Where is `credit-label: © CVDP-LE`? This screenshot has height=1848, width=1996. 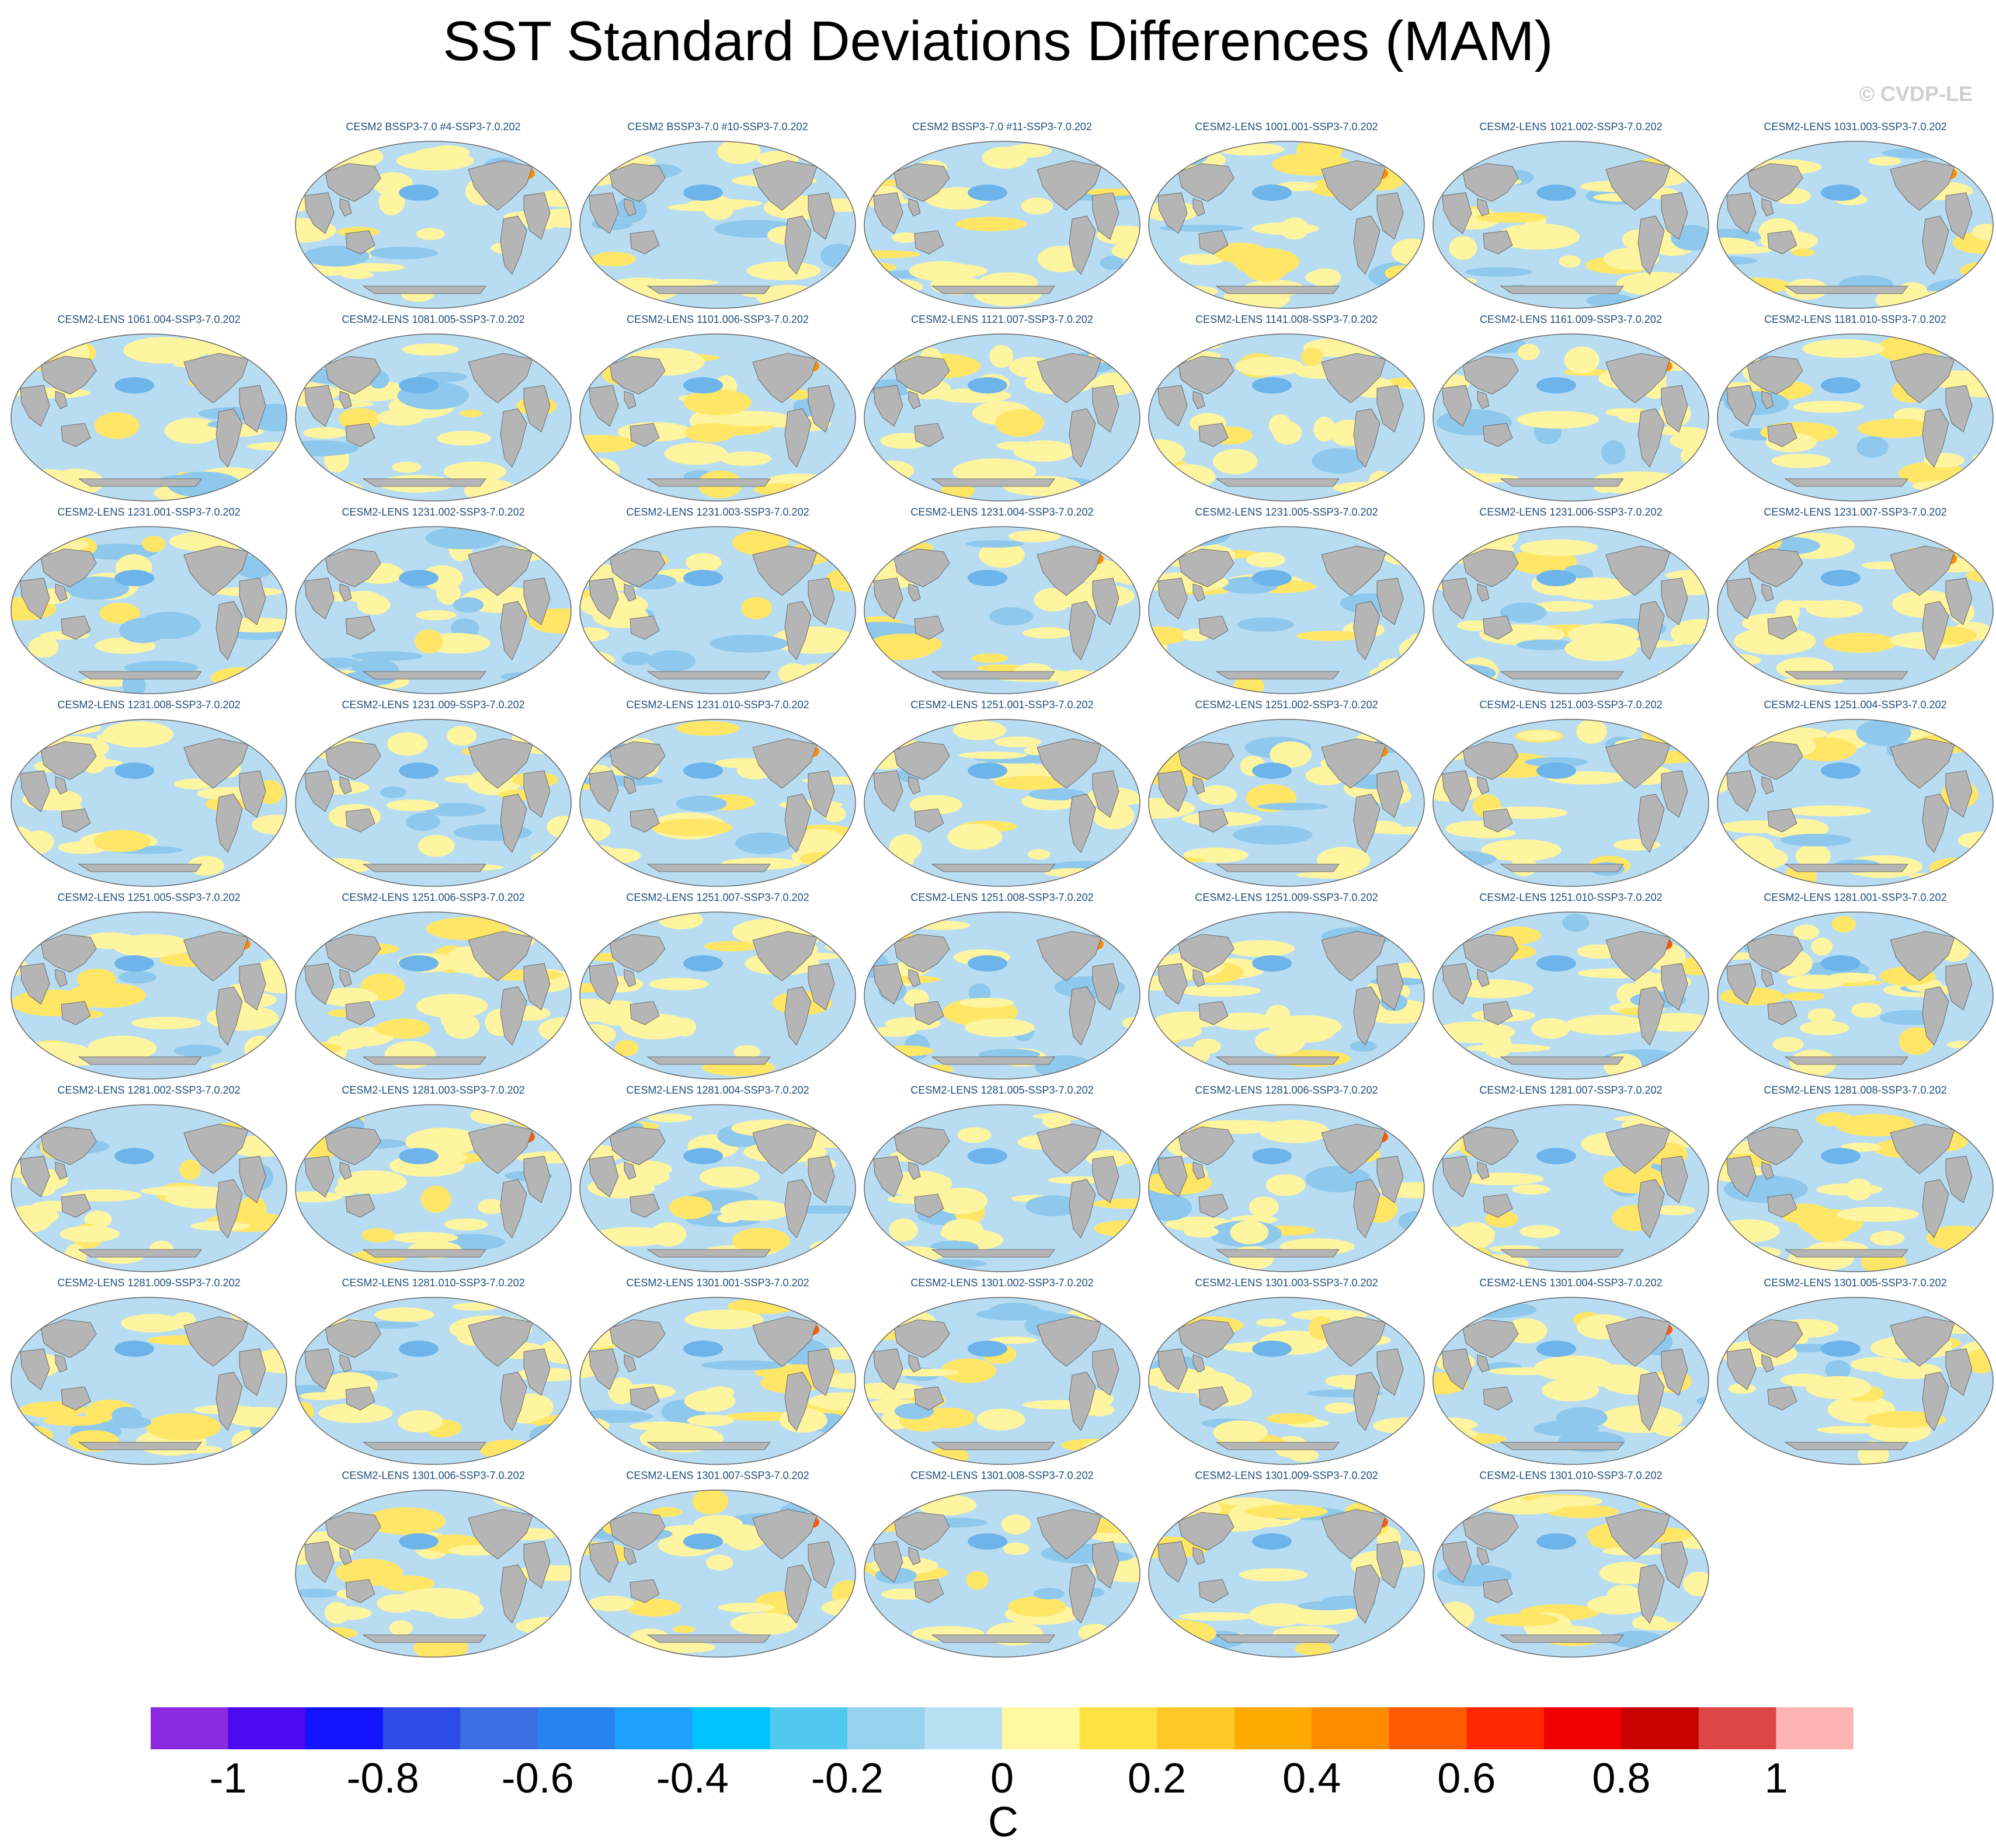 credit-label: © CVDP-LE is located at coordinates (1916, 94).